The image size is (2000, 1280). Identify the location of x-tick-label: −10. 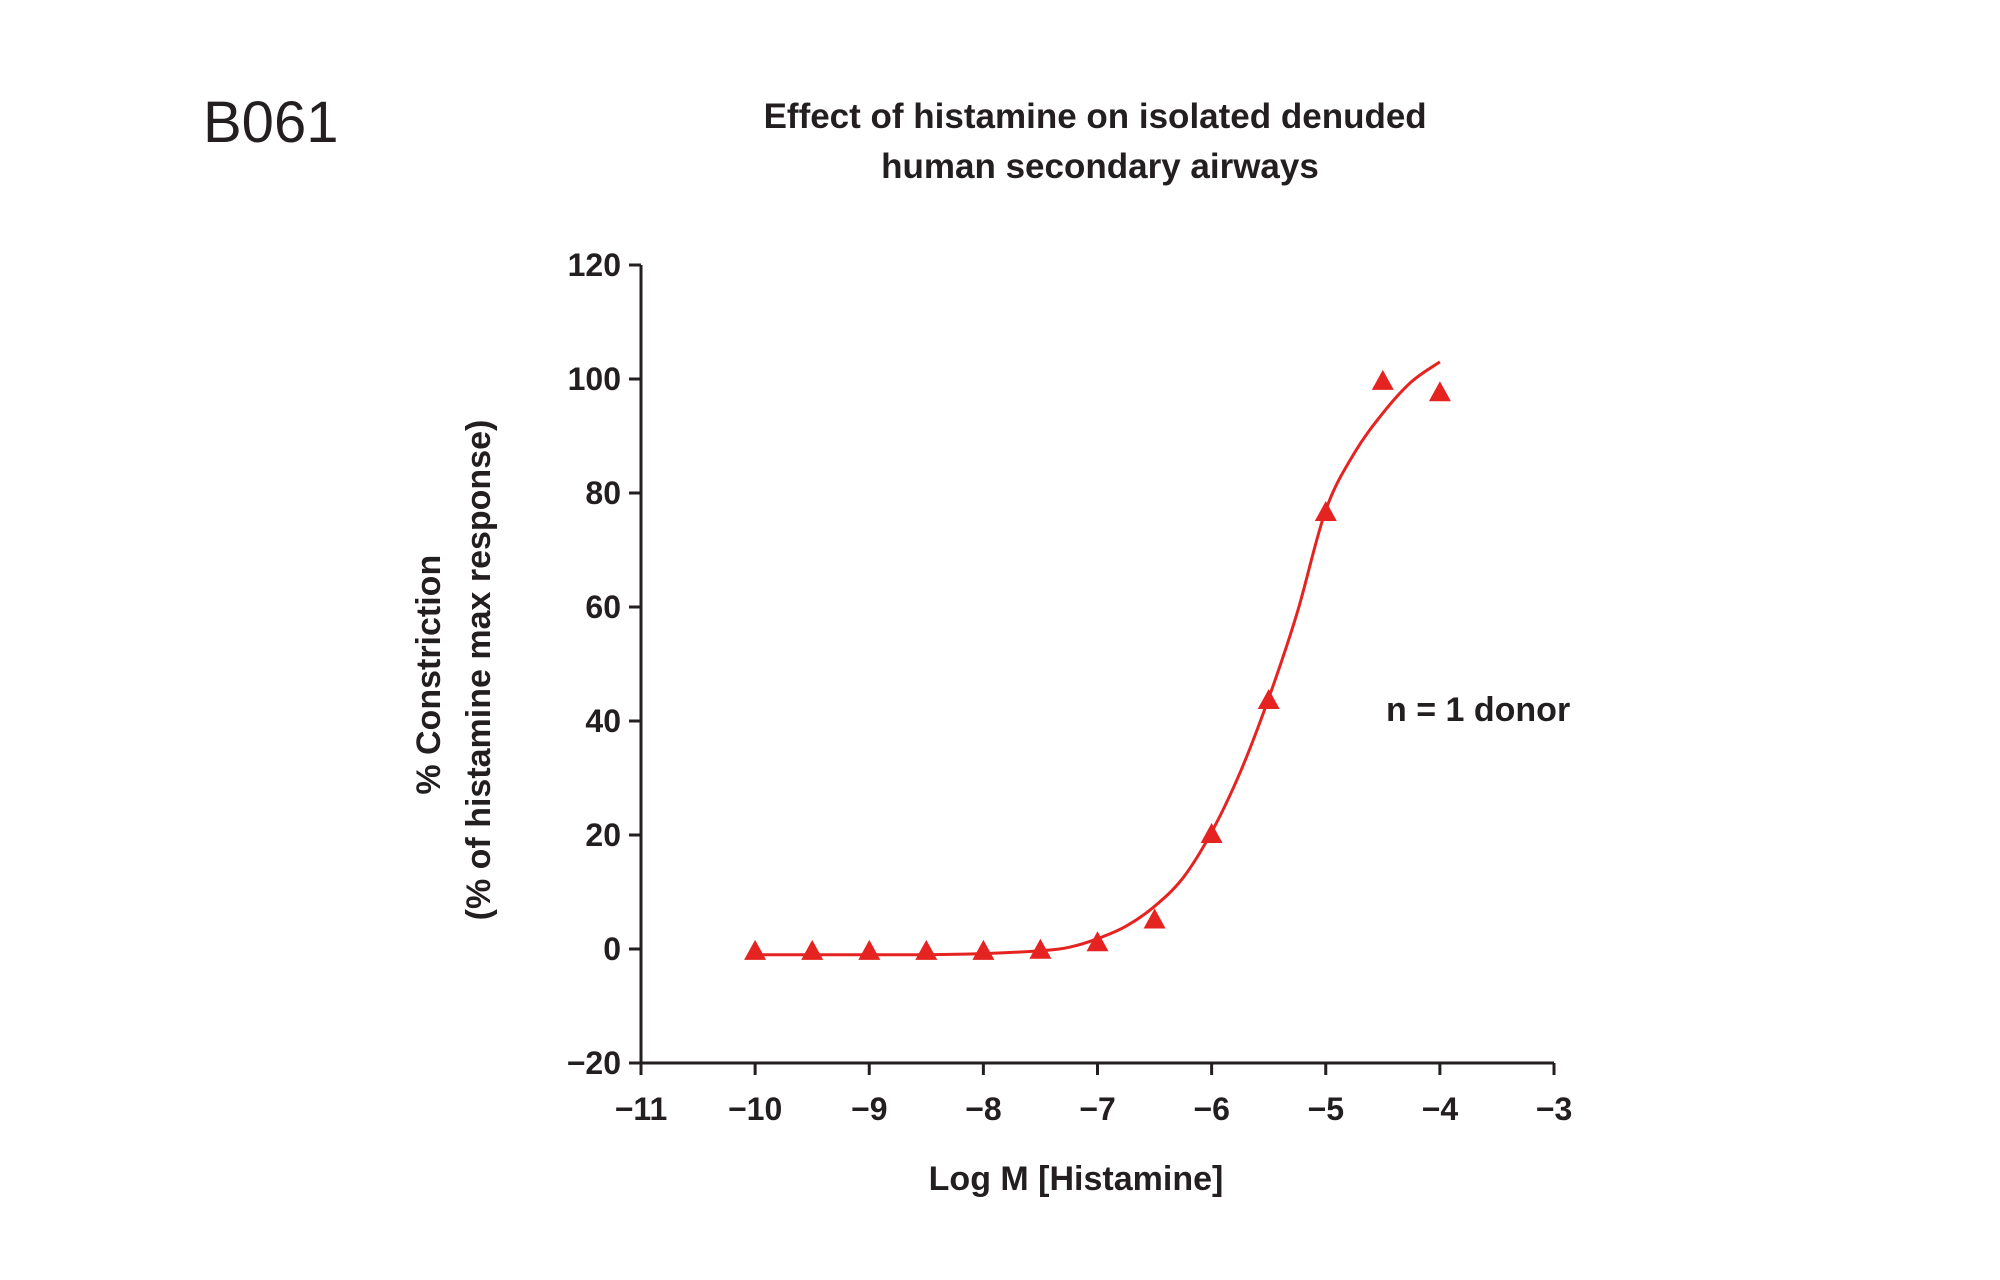
(755, 1109).